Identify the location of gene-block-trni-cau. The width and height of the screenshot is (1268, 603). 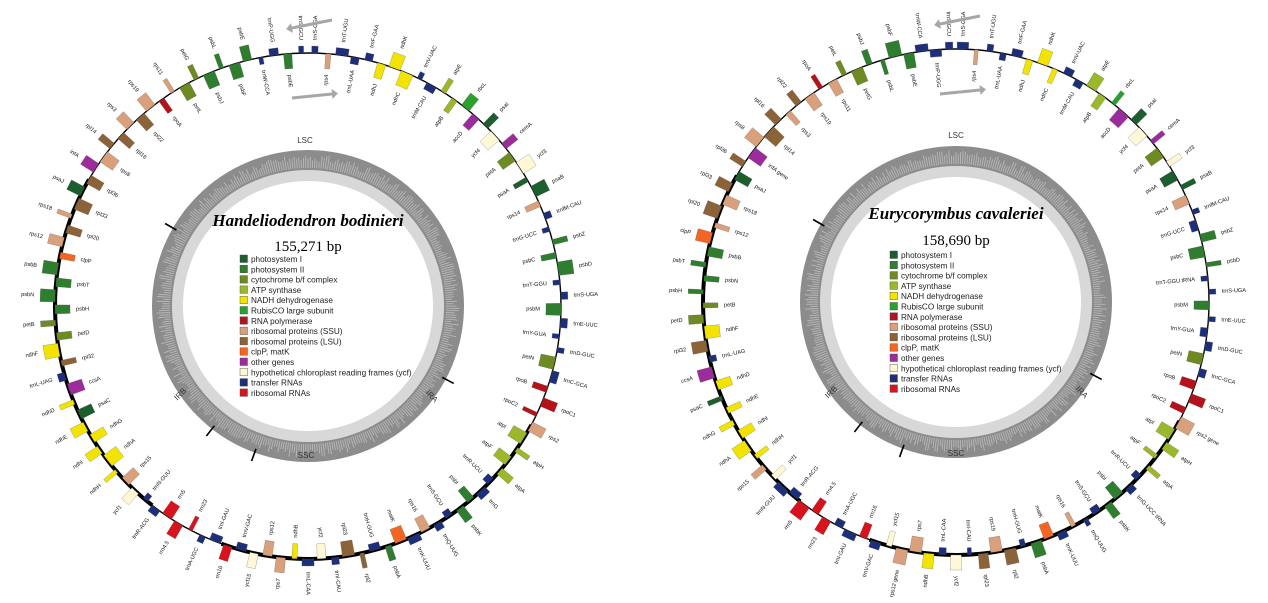
(335, 561).